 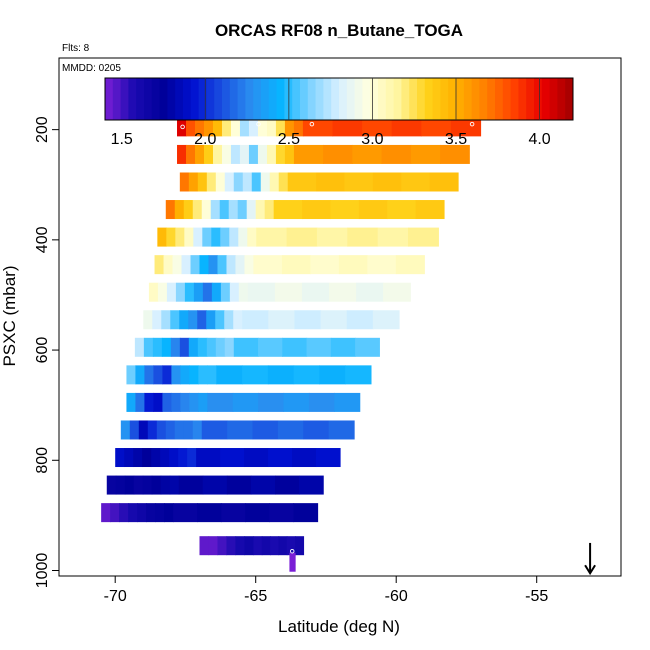 What do you see at coordinates (339, 99) in the screenshot?
I see `colorbar-frame` at bounding box center [339, 99].